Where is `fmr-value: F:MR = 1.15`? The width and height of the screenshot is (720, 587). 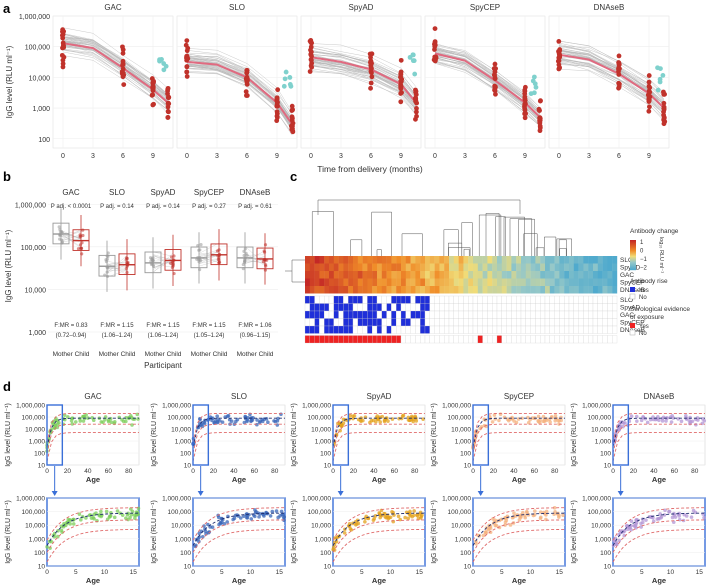 fmr-value: F:MR = 1.15 is located at coordinates (163, 326).